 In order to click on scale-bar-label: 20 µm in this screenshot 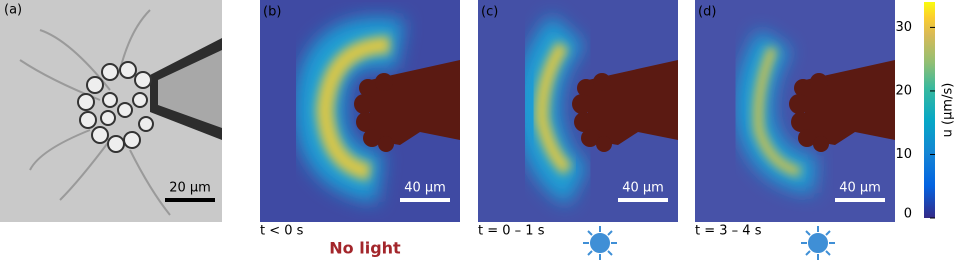, I will do `click(190, 188)`.